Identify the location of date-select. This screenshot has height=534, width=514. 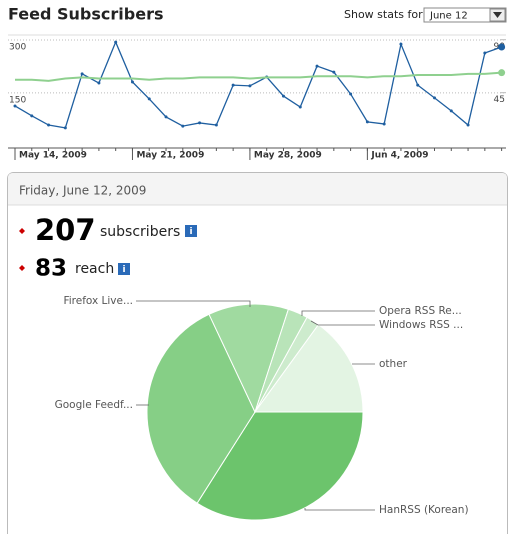
(465, 15).